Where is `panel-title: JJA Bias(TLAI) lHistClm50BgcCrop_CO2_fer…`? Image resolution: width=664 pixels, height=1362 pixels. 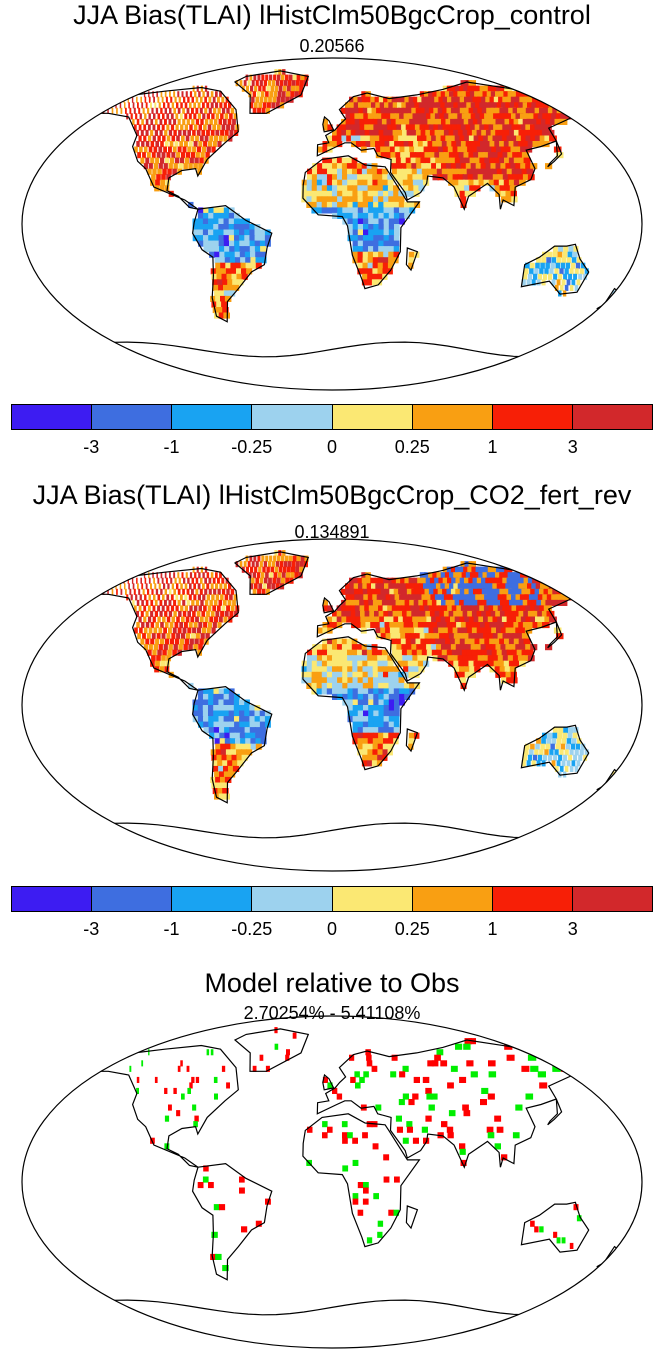 panel-title: JJA Bias(TLAI) lHistClm50BgcCrop_CO2_fer… is located at coordinates (332, 495).